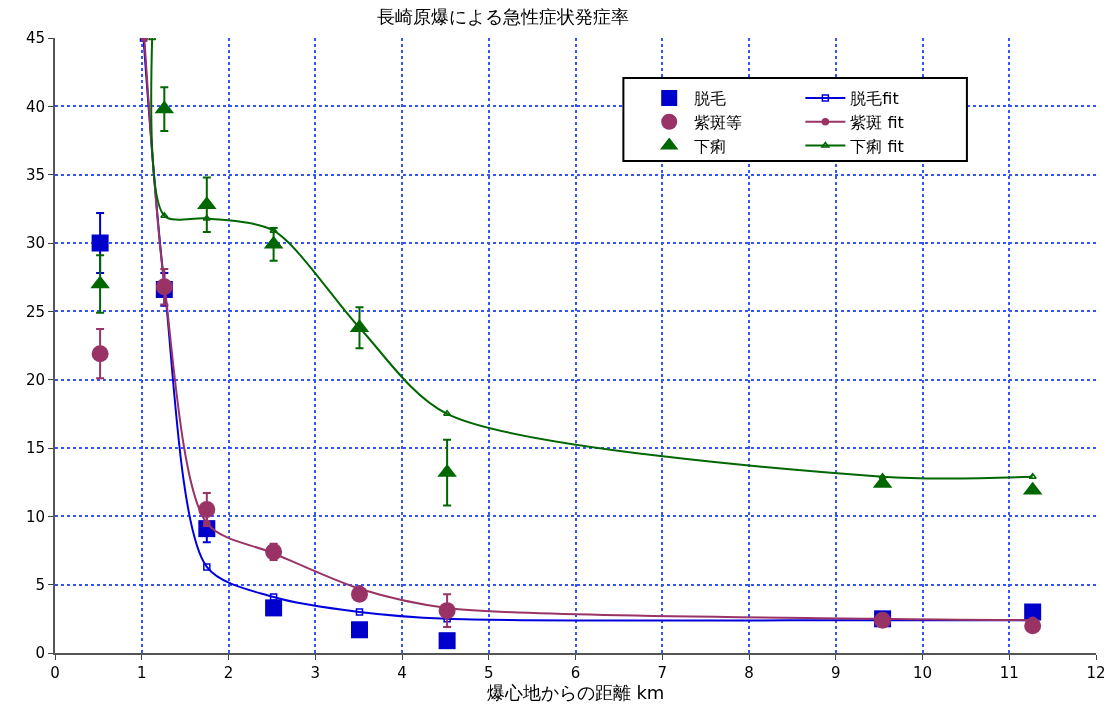 The width and height of the screenshot is (1118, 709). Describe the element at coordinates (710, 99) in the screenshot. I see `legend-label: 脱毛` at that location.